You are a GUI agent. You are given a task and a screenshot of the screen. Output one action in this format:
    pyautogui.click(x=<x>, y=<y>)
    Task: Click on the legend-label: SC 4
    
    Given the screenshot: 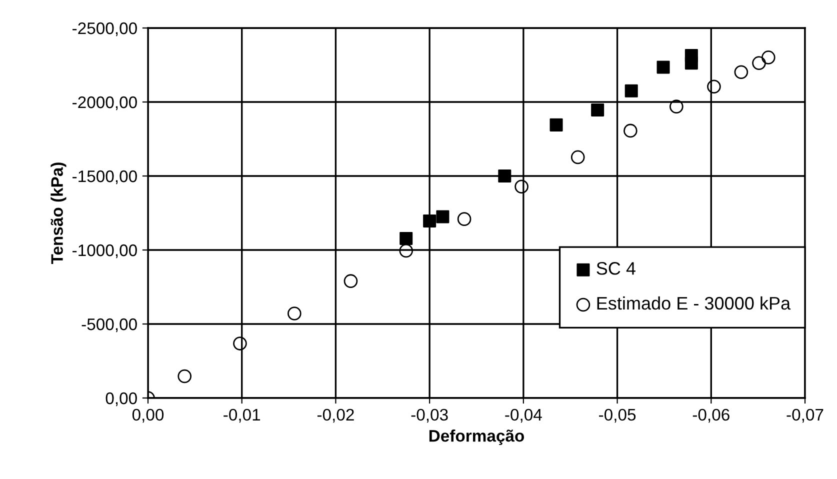 What is the action you would take?
    pyautogui.click(x=616, y=268)
    